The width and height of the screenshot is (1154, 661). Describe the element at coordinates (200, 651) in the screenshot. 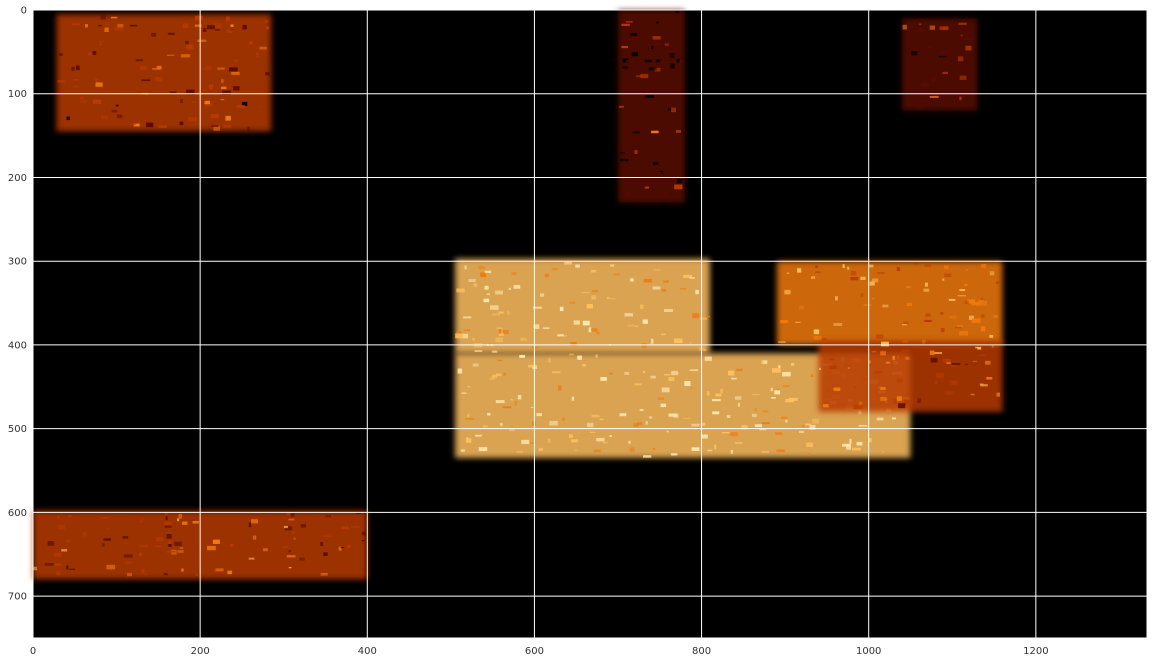

I see `x-tick-label: 200` at that location.